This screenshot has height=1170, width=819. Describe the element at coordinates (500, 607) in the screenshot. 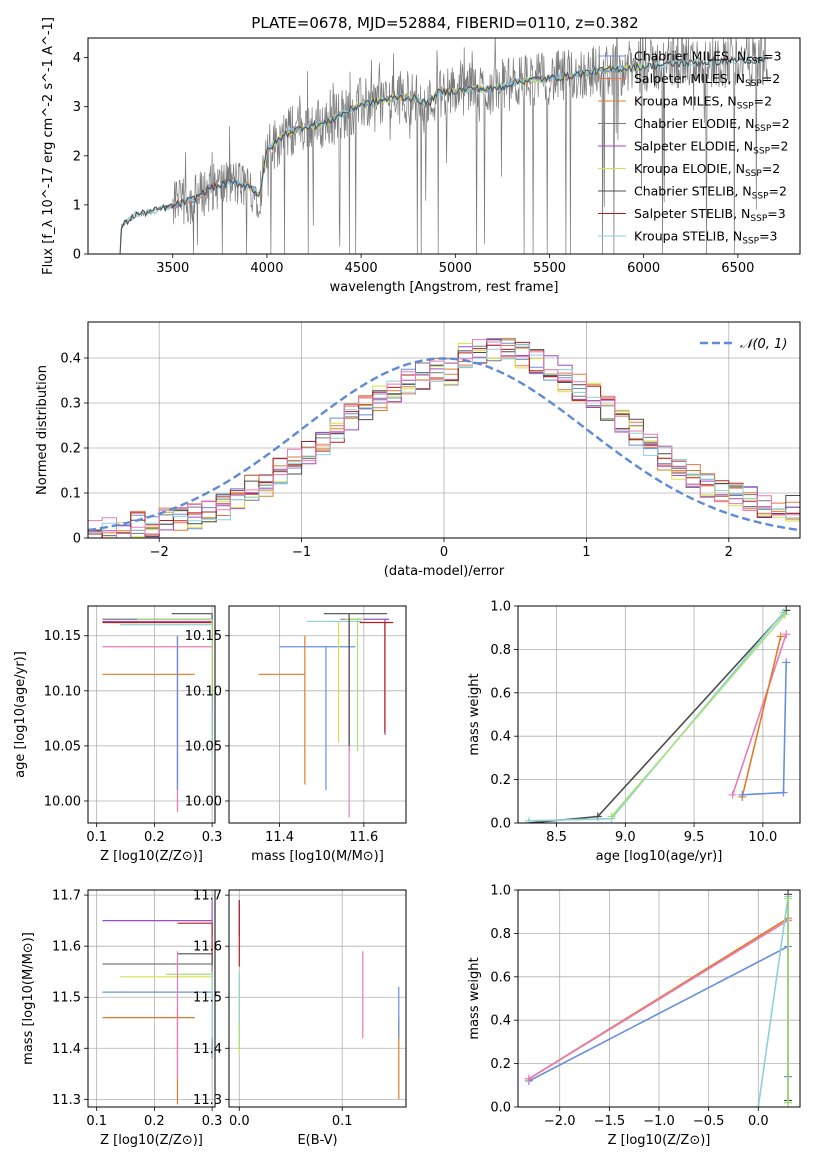

I see `y-tick-label: 1.0` at that location.